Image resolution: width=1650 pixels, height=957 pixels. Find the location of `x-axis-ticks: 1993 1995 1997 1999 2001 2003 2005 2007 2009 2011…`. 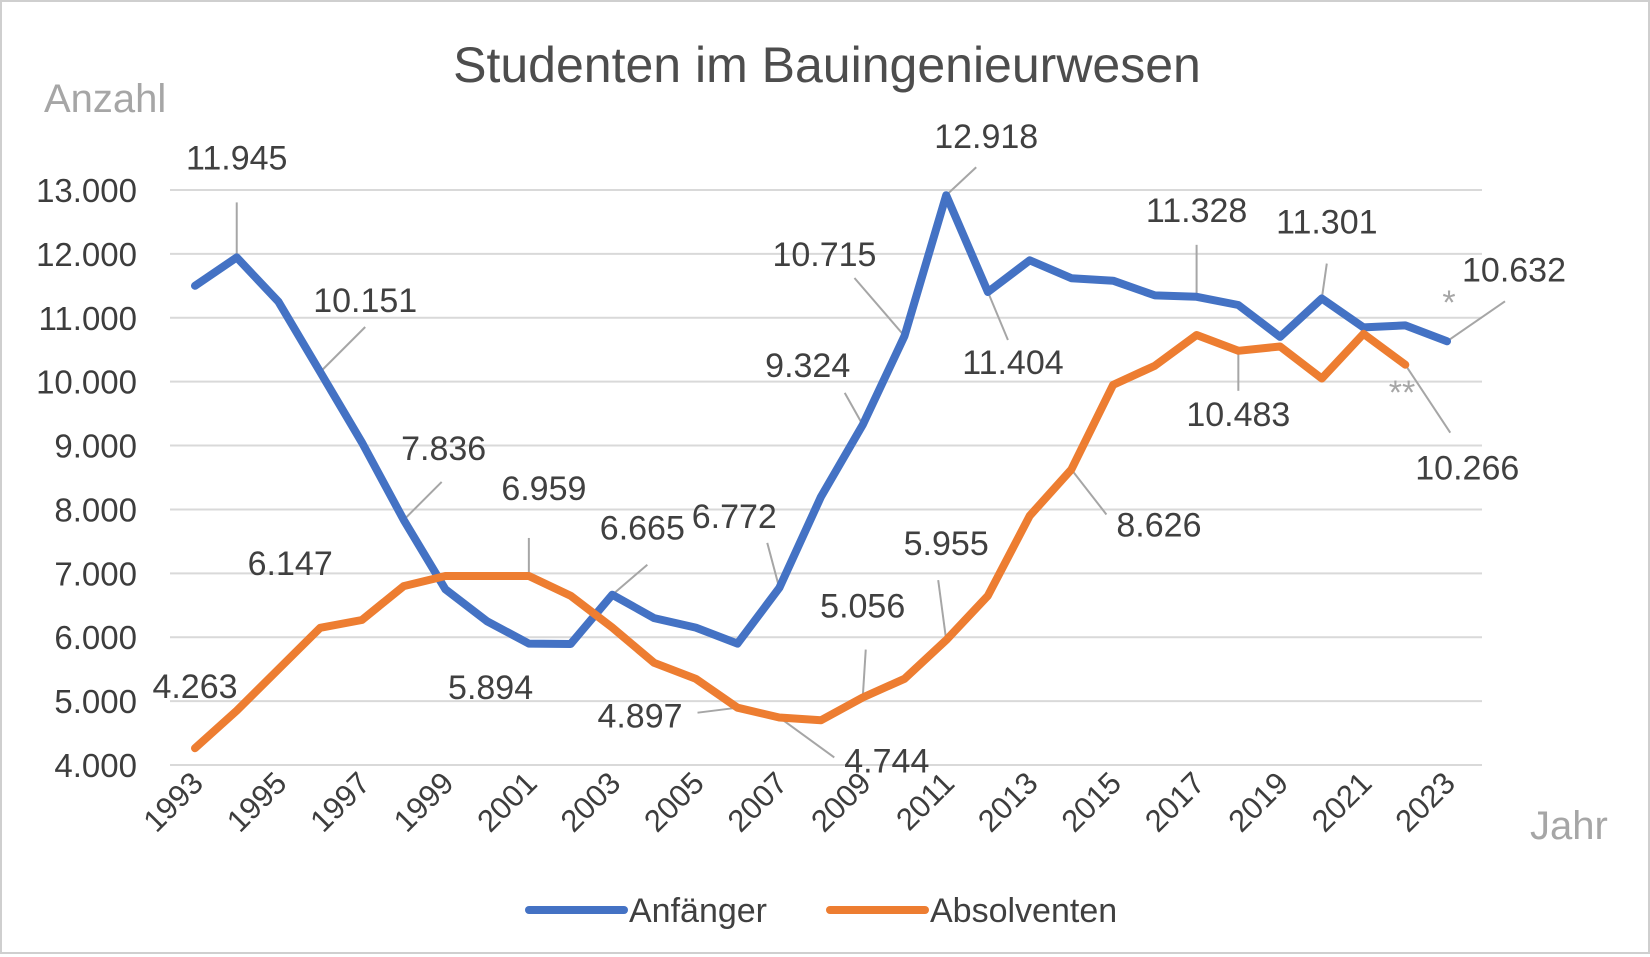

x-axis-ticks: 1993 1995 1997 1999 2001 2003 2005 2007 2009 2011… is located at coordinates (799, 802).